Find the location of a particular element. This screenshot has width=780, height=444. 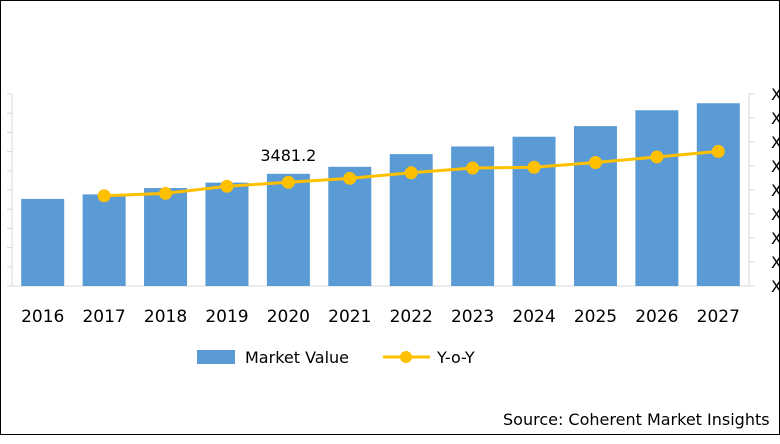

x-tick-label-2021: 2021 is located at coordinates (349, 317).